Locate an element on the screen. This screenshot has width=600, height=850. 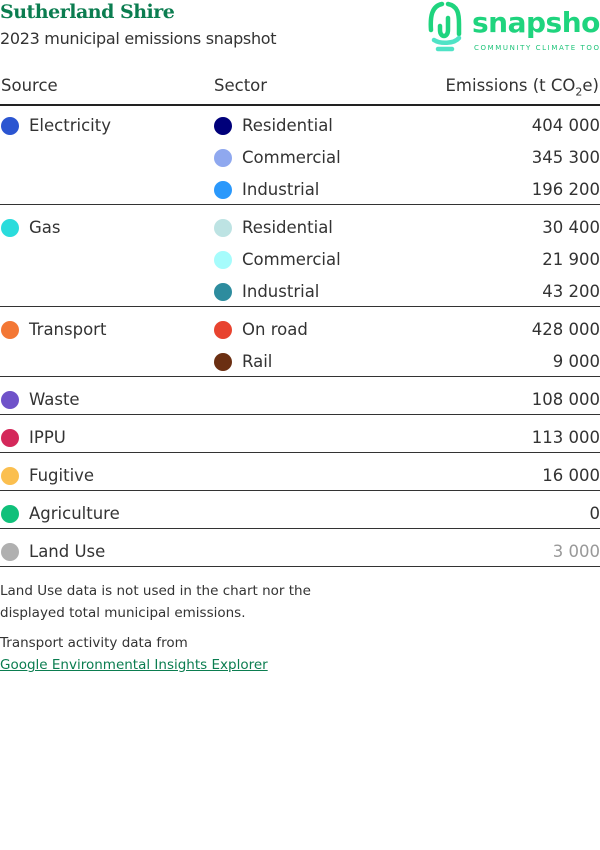
snapshot-logo-icon is located at coordinates (445, 26).